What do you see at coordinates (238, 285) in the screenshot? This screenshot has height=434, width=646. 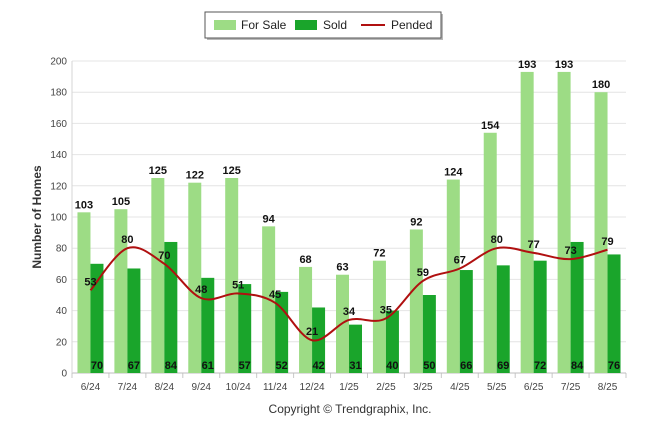 I see `label-pended: 51` at bounding box center [238, 285].